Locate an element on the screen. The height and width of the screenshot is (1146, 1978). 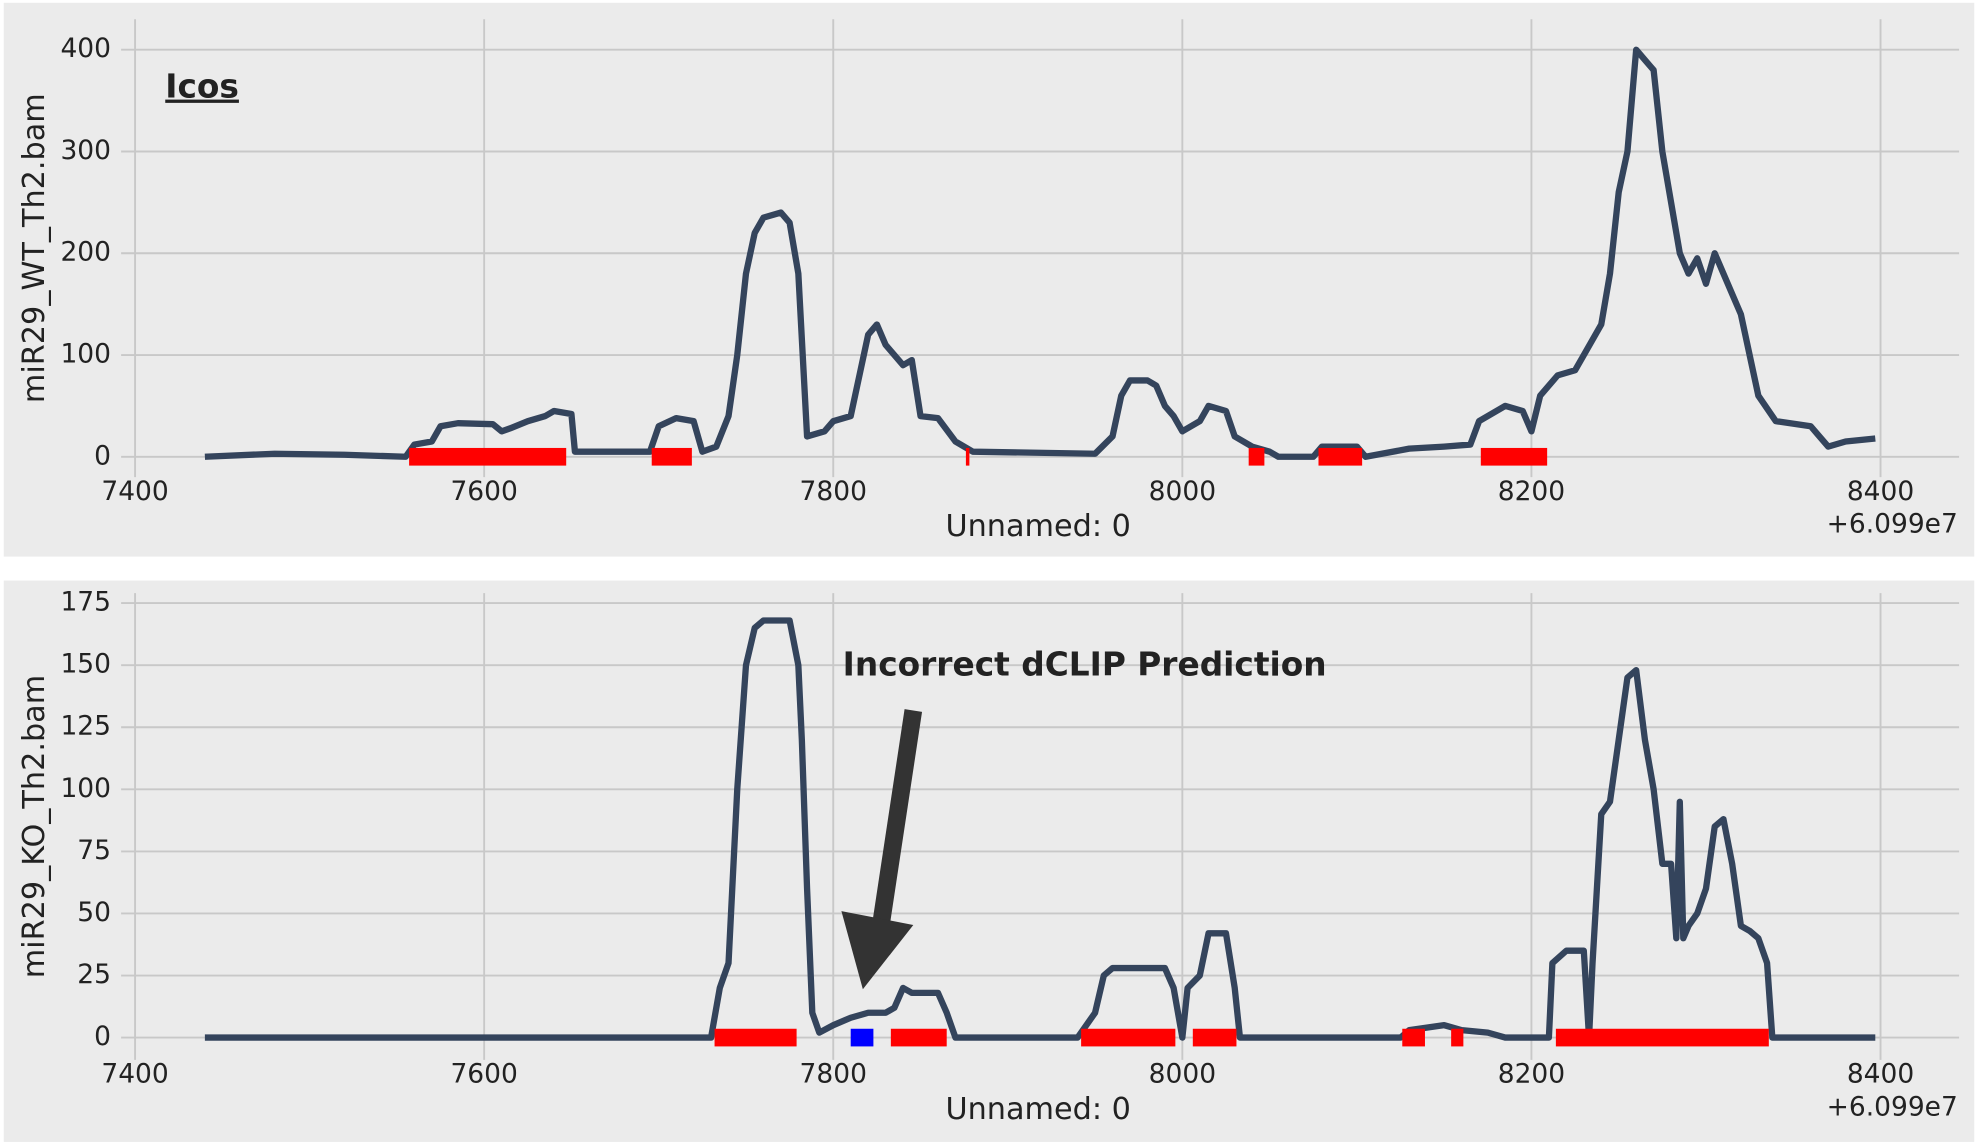
y-tick-label: 175 is located at coordinates (85, 602).